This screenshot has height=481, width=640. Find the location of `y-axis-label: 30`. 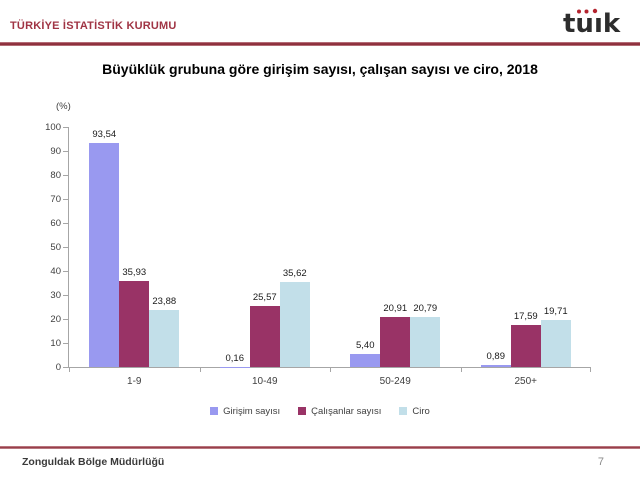

y-axis-label: 30 is located at coordinates (55, 295).